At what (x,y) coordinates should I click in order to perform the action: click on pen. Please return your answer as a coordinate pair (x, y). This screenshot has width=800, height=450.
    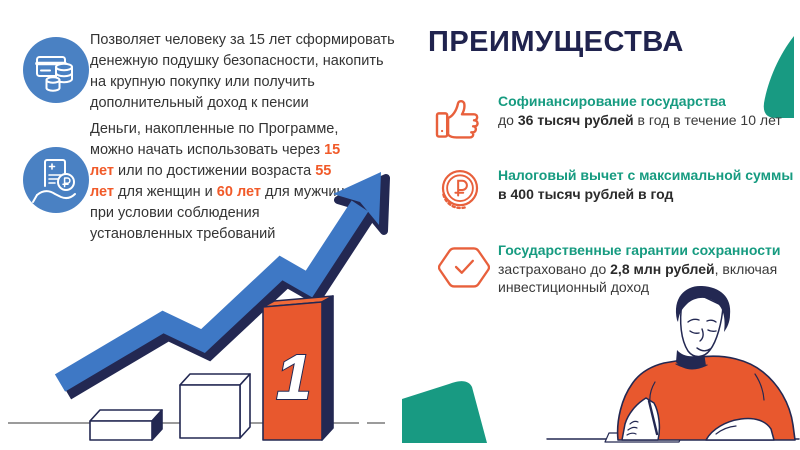
    Looking at the image, I should click on (653, 417).